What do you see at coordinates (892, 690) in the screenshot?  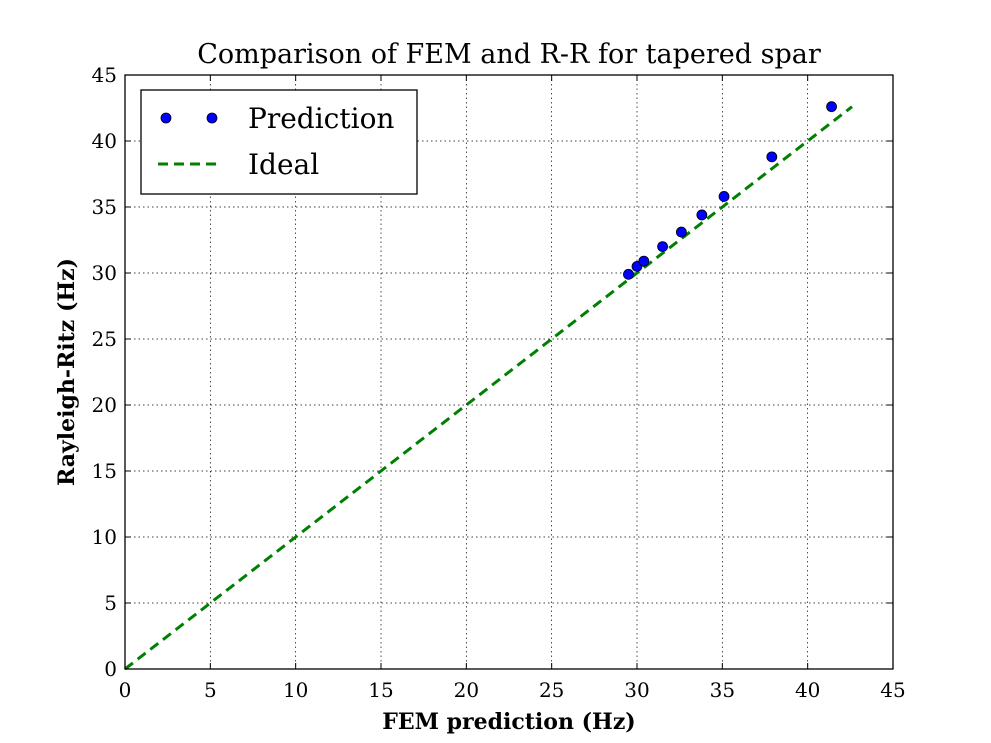 I see `x-tick-label: 45` at bounding box center [892, 690].